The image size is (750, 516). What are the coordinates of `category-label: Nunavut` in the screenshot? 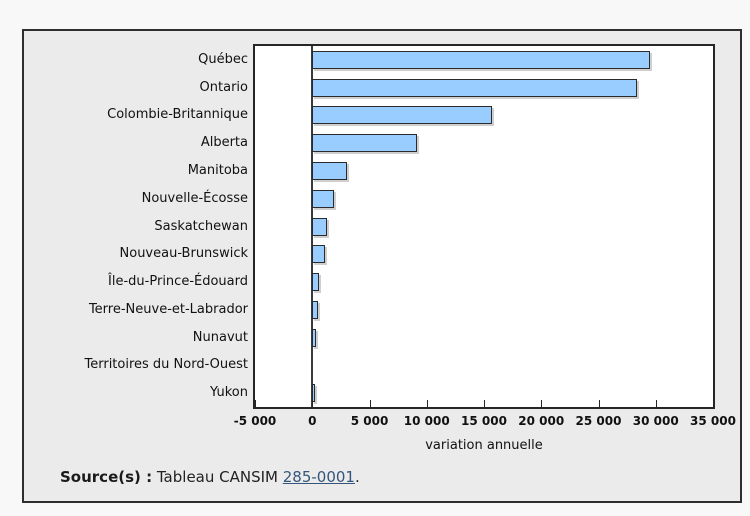 It's located at (220, 337).